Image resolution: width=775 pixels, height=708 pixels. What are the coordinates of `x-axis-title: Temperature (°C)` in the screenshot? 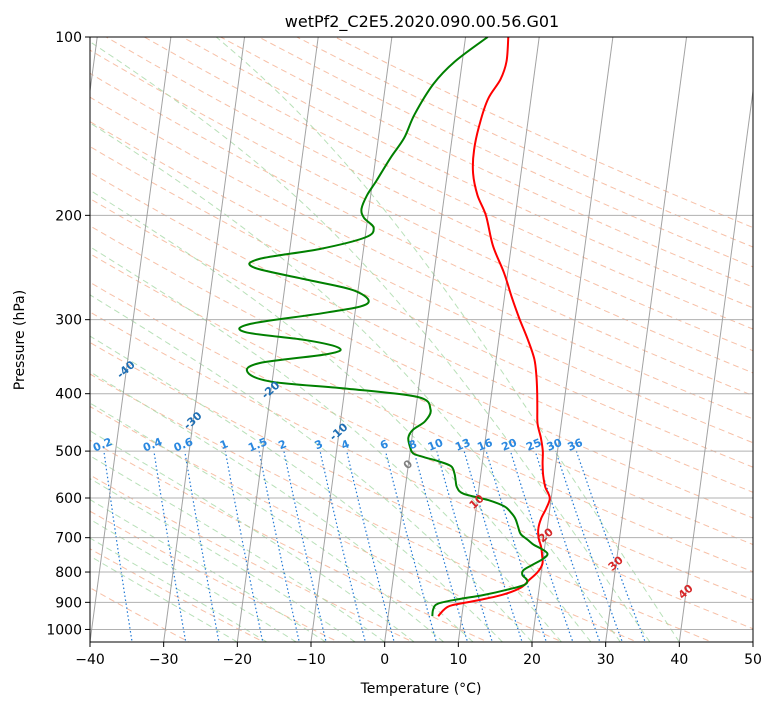 It's located at (421, 689).